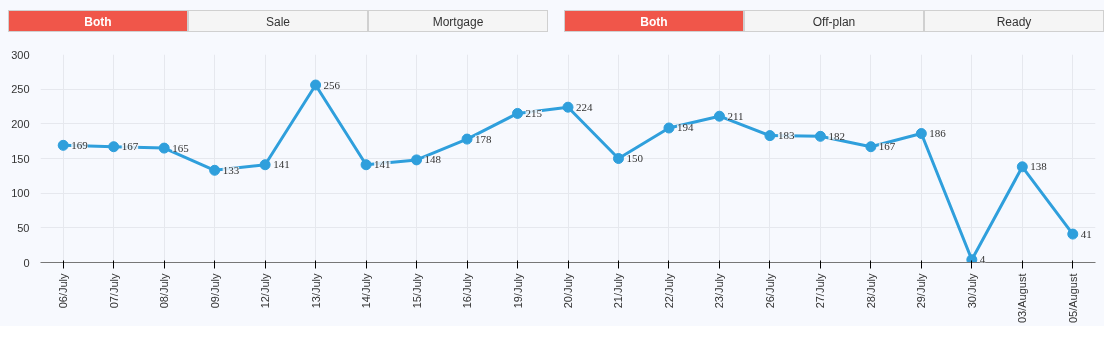 This screenshot has height=343, width=1119. What do you see at coordinates (820, 291) in the screenshot?
I see `x-tick-label: 27/July` at bounding box center [820, 291].